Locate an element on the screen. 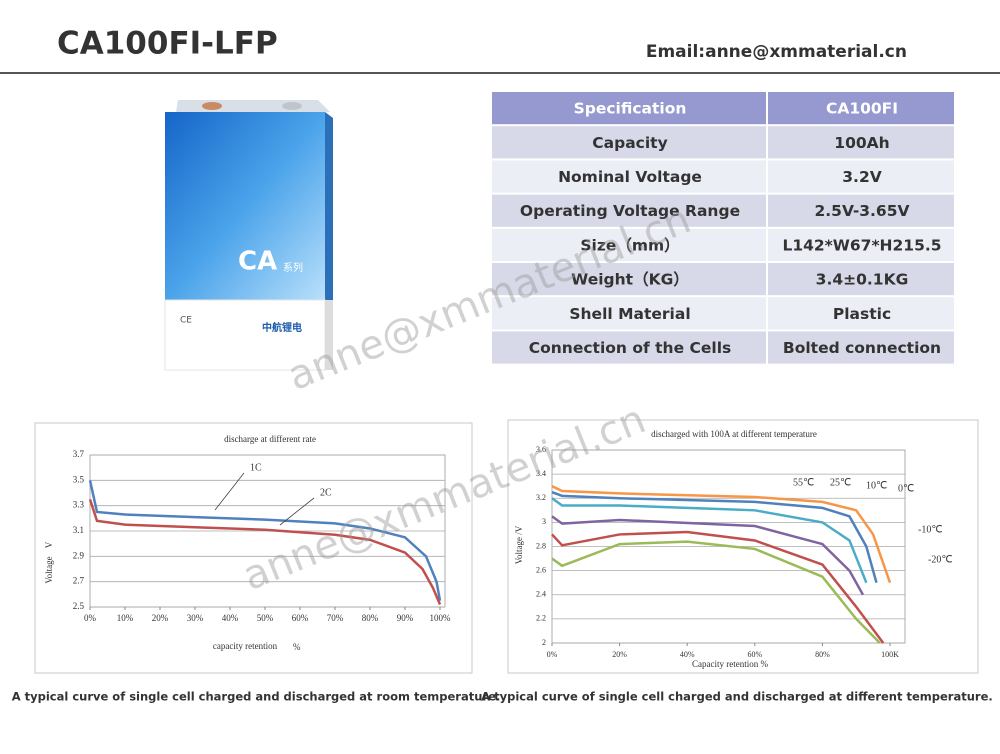 The image size is (1000, 754). y-tick-label: 2.8 is located at coordinates (541, 545).